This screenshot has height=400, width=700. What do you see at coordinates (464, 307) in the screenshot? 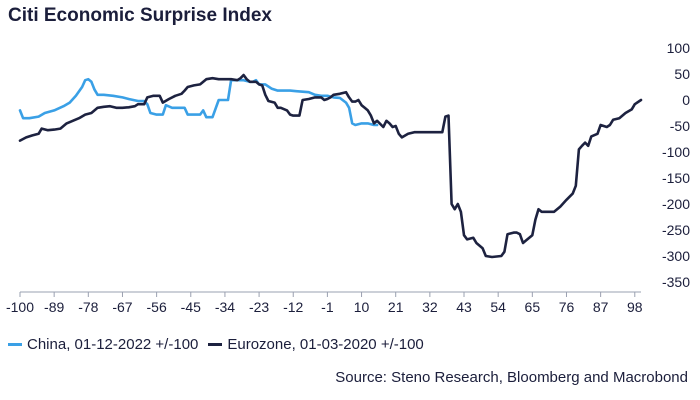
I see `x-tick-label: 43` at bounding box center [464, 307].